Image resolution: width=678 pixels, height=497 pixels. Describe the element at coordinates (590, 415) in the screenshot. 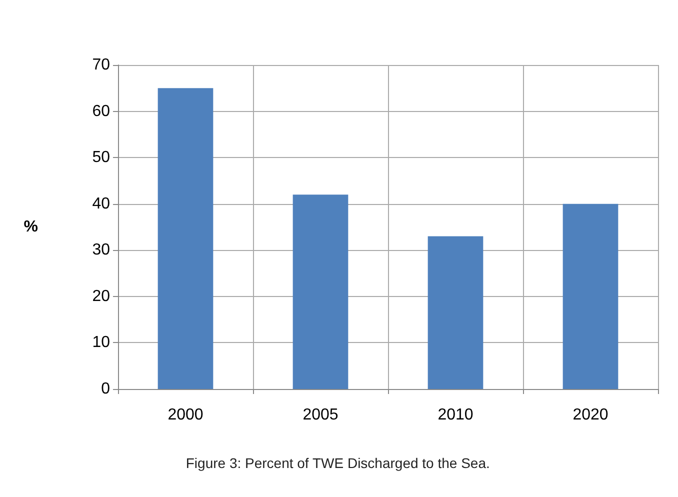

I see `x-tick-label: 2020` at that location.